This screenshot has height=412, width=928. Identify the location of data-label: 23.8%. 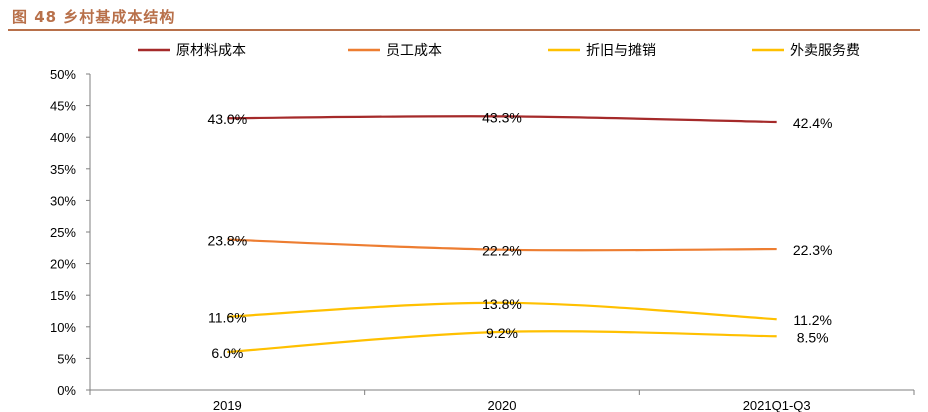
(227, 241).